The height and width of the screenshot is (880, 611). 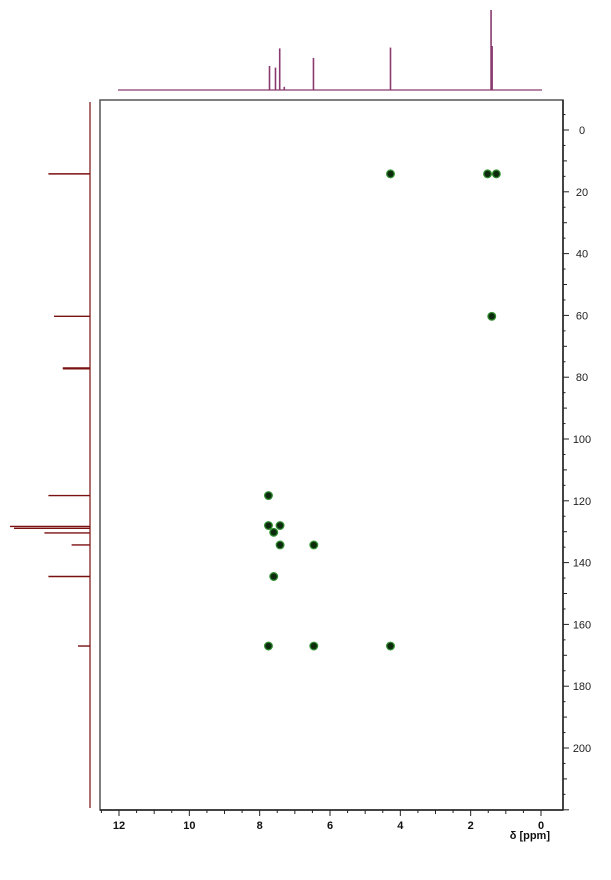 What do you see at coordinates (582, 564) in the screenshot?
I see `y-tick-label: 140` at bounding box center [582, 564].